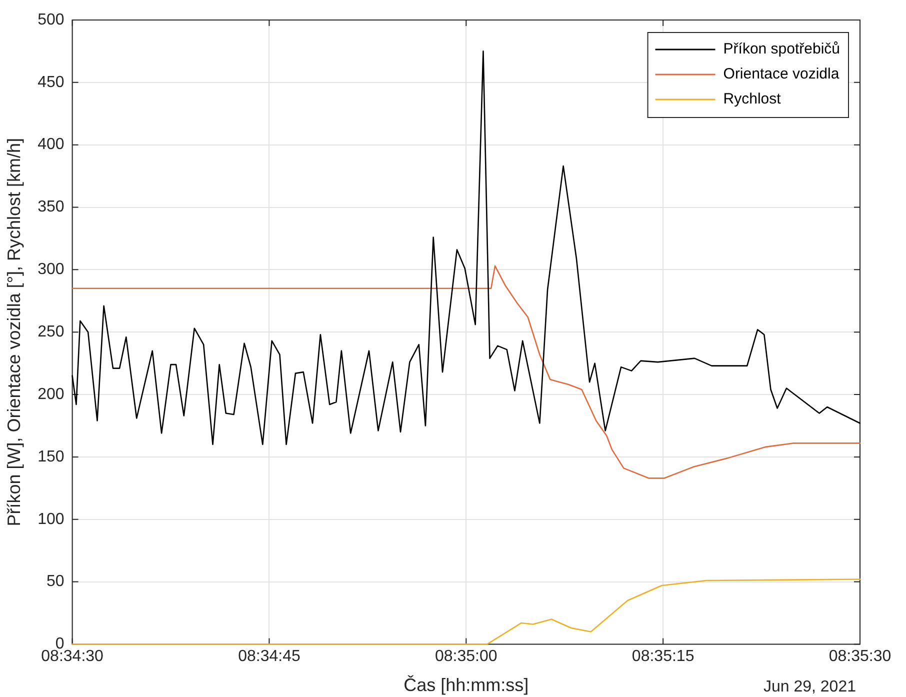  I want to click on y-tick-label: 100, so click(51, 519).